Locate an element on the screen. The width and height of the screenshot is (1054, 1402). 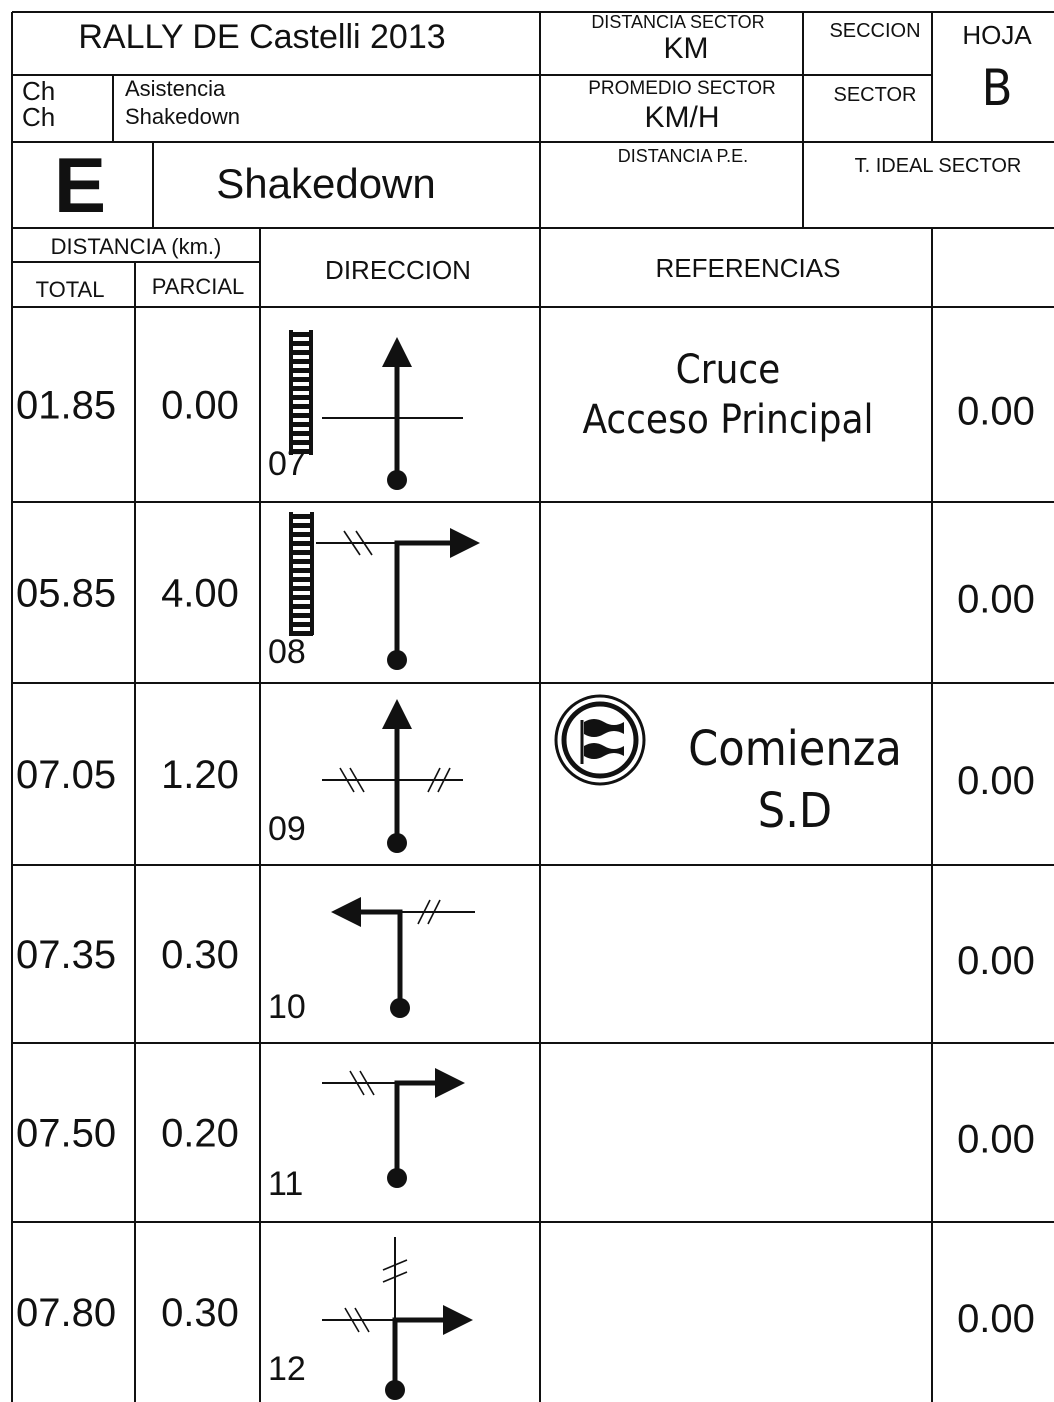
stage-name: Shakedown is located at coordinates (326, 183).